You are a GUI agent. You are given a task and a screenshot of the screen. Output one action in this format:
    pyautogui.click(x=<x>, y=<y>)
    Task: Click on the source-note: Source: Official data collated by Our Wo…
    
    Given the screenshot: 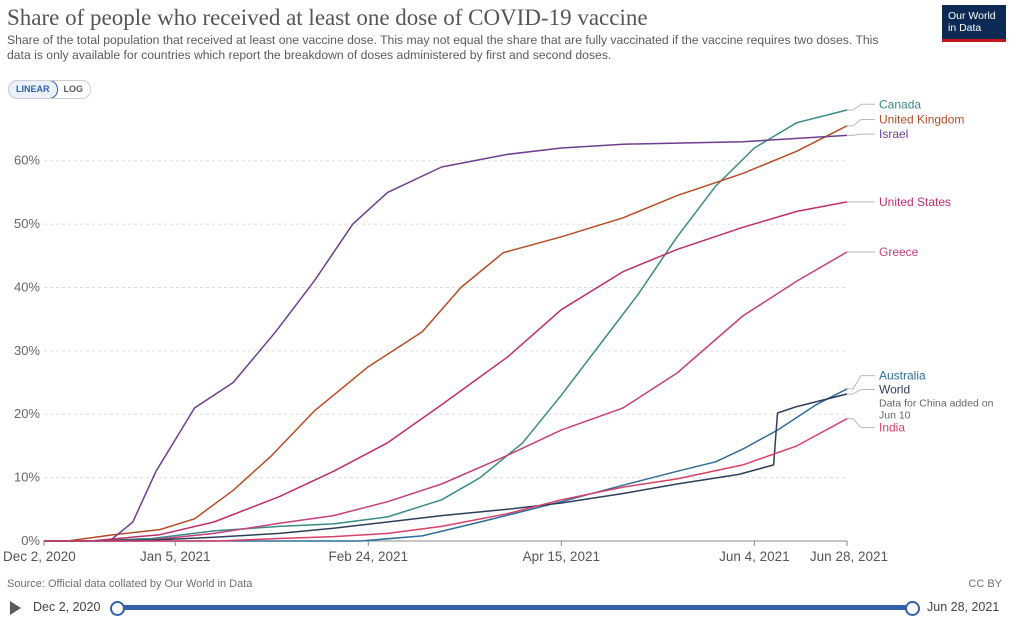 What is the action you would take?
    pyautogui.click(x=130, y=584)
    